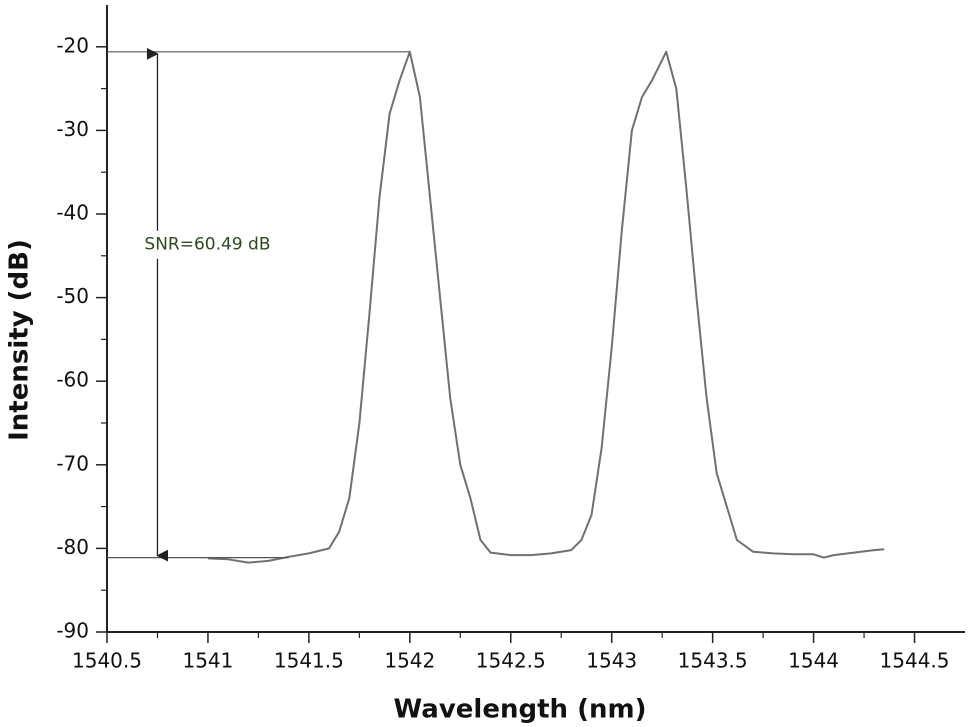 The image size is (968, 727). Describe the element at coordinates (72, 129) in the screenshot. I see `y-tick-label: -30` at that location.